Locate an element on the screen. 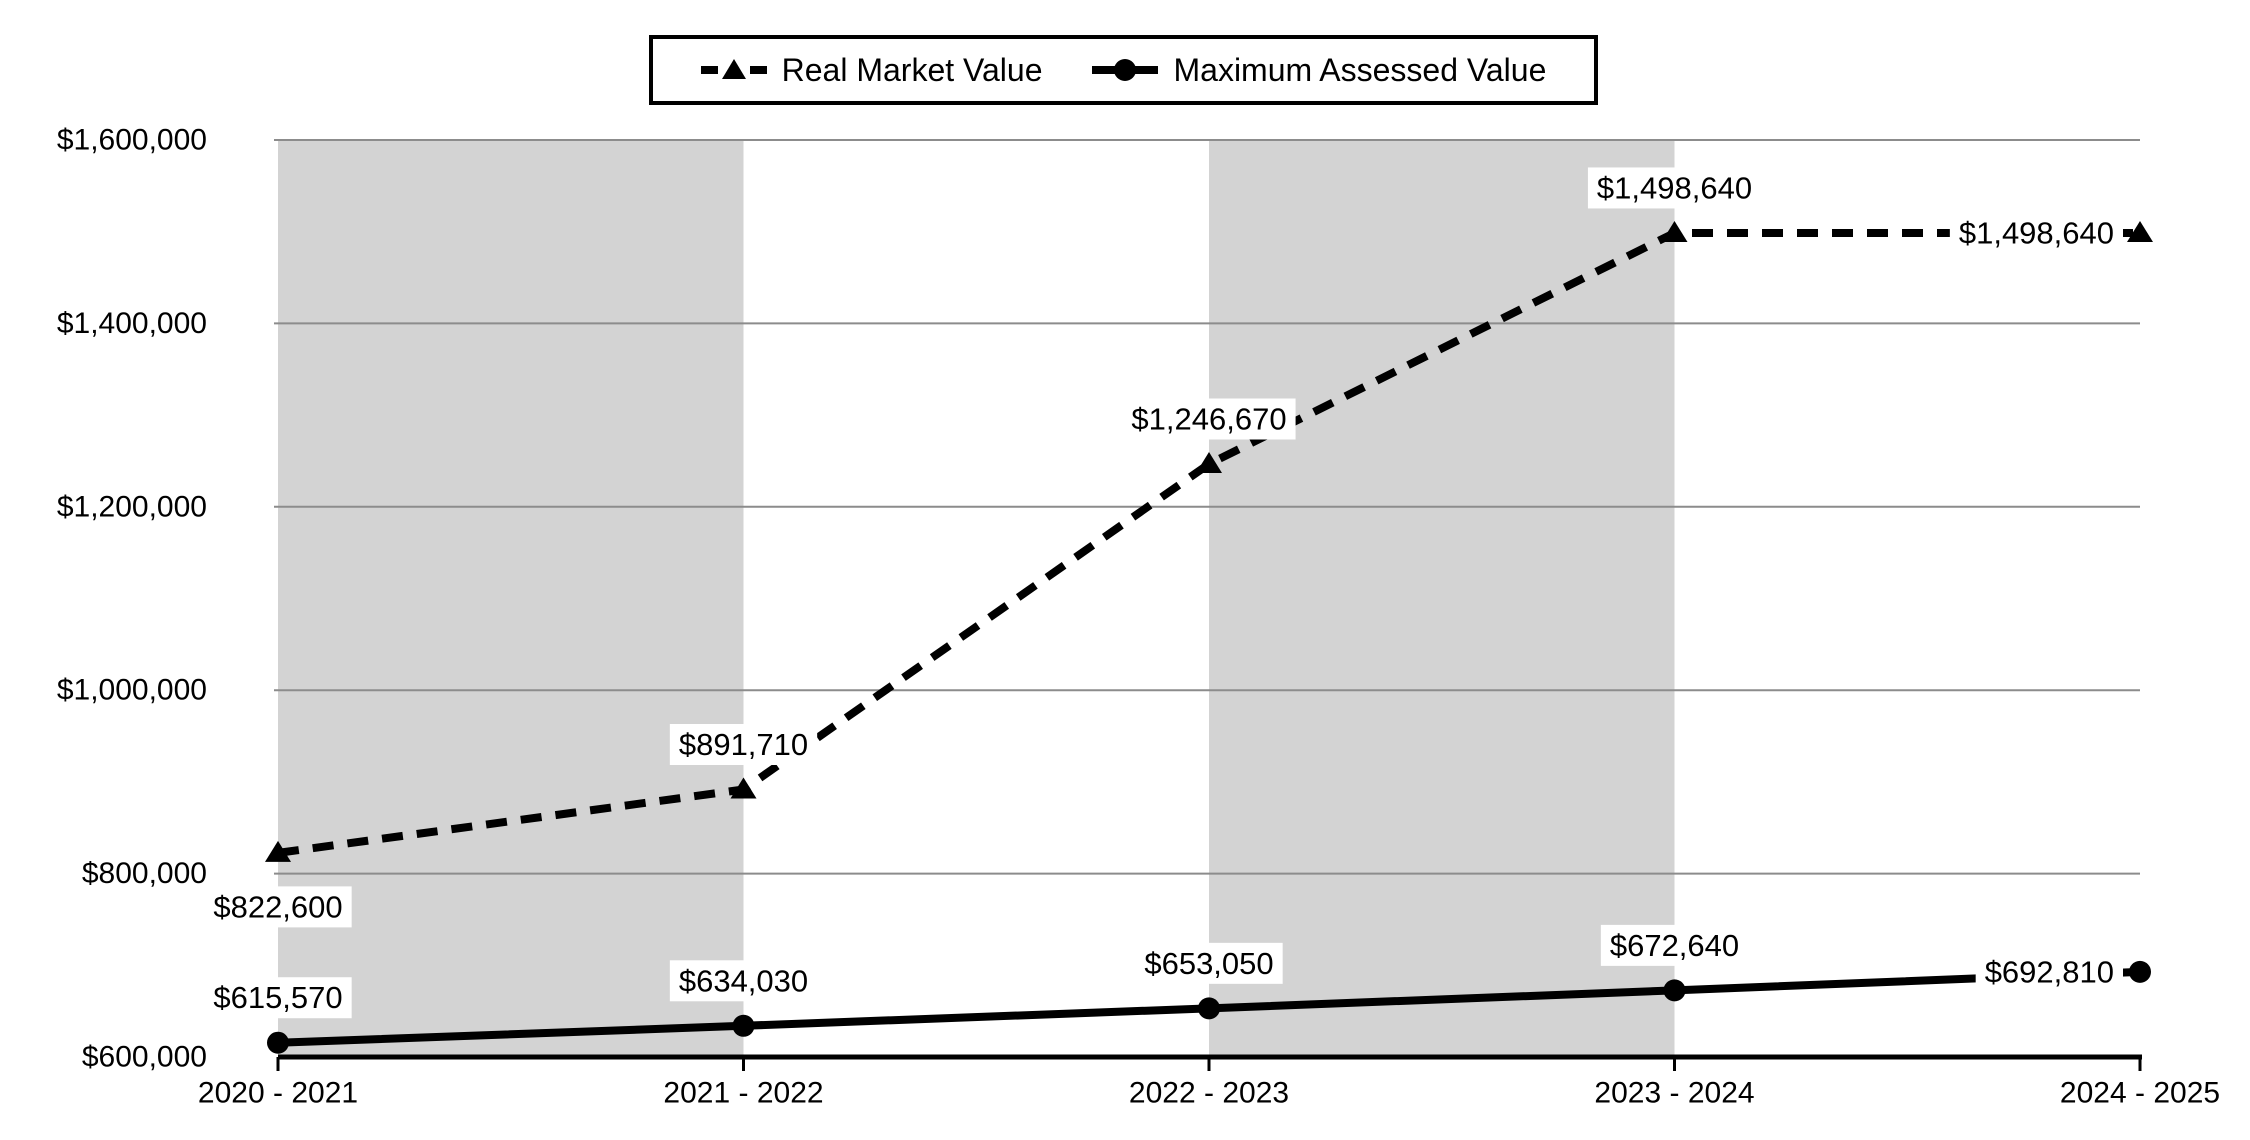 This screenshot has width=2250, height=1140. y-axis-tick-label: $1,000,000 is located at coordinates (132, 690).